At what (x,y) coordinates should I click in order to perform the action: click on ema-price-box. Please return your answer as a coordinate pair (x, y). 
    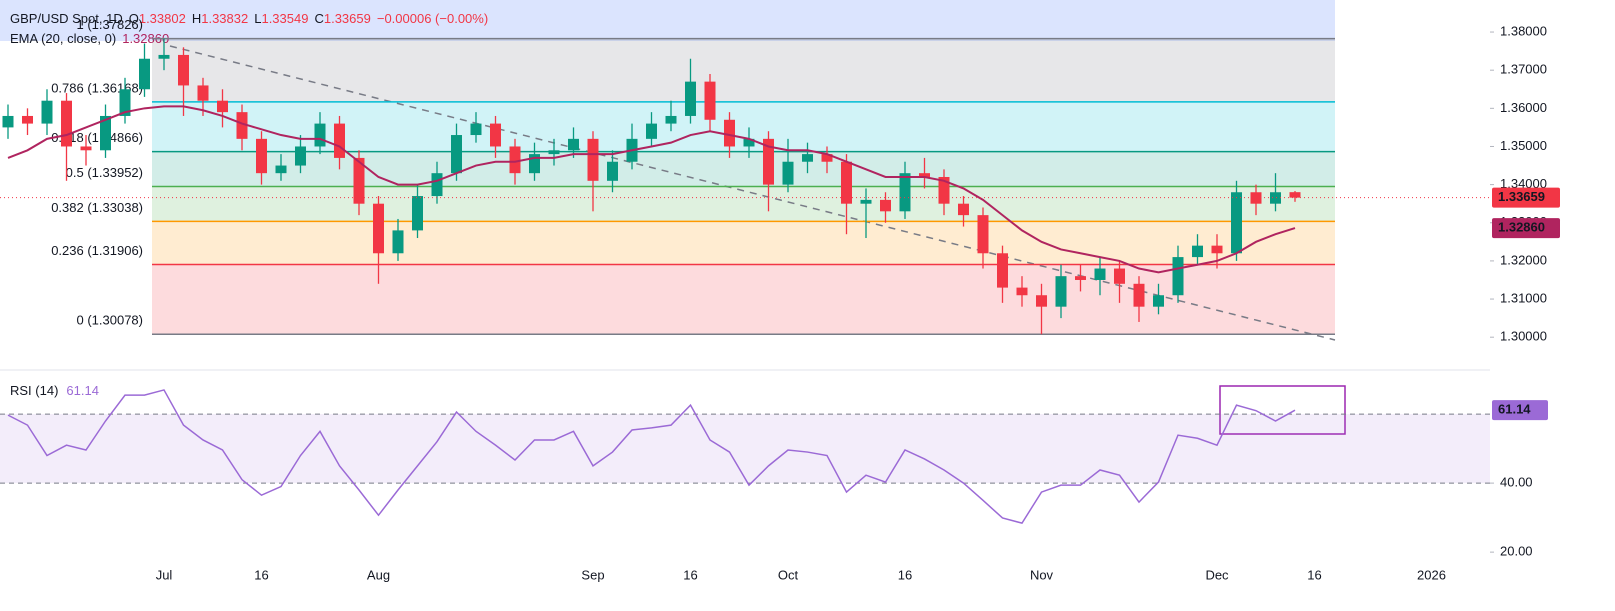
    Looking at the image, I should click on (1526, 228).